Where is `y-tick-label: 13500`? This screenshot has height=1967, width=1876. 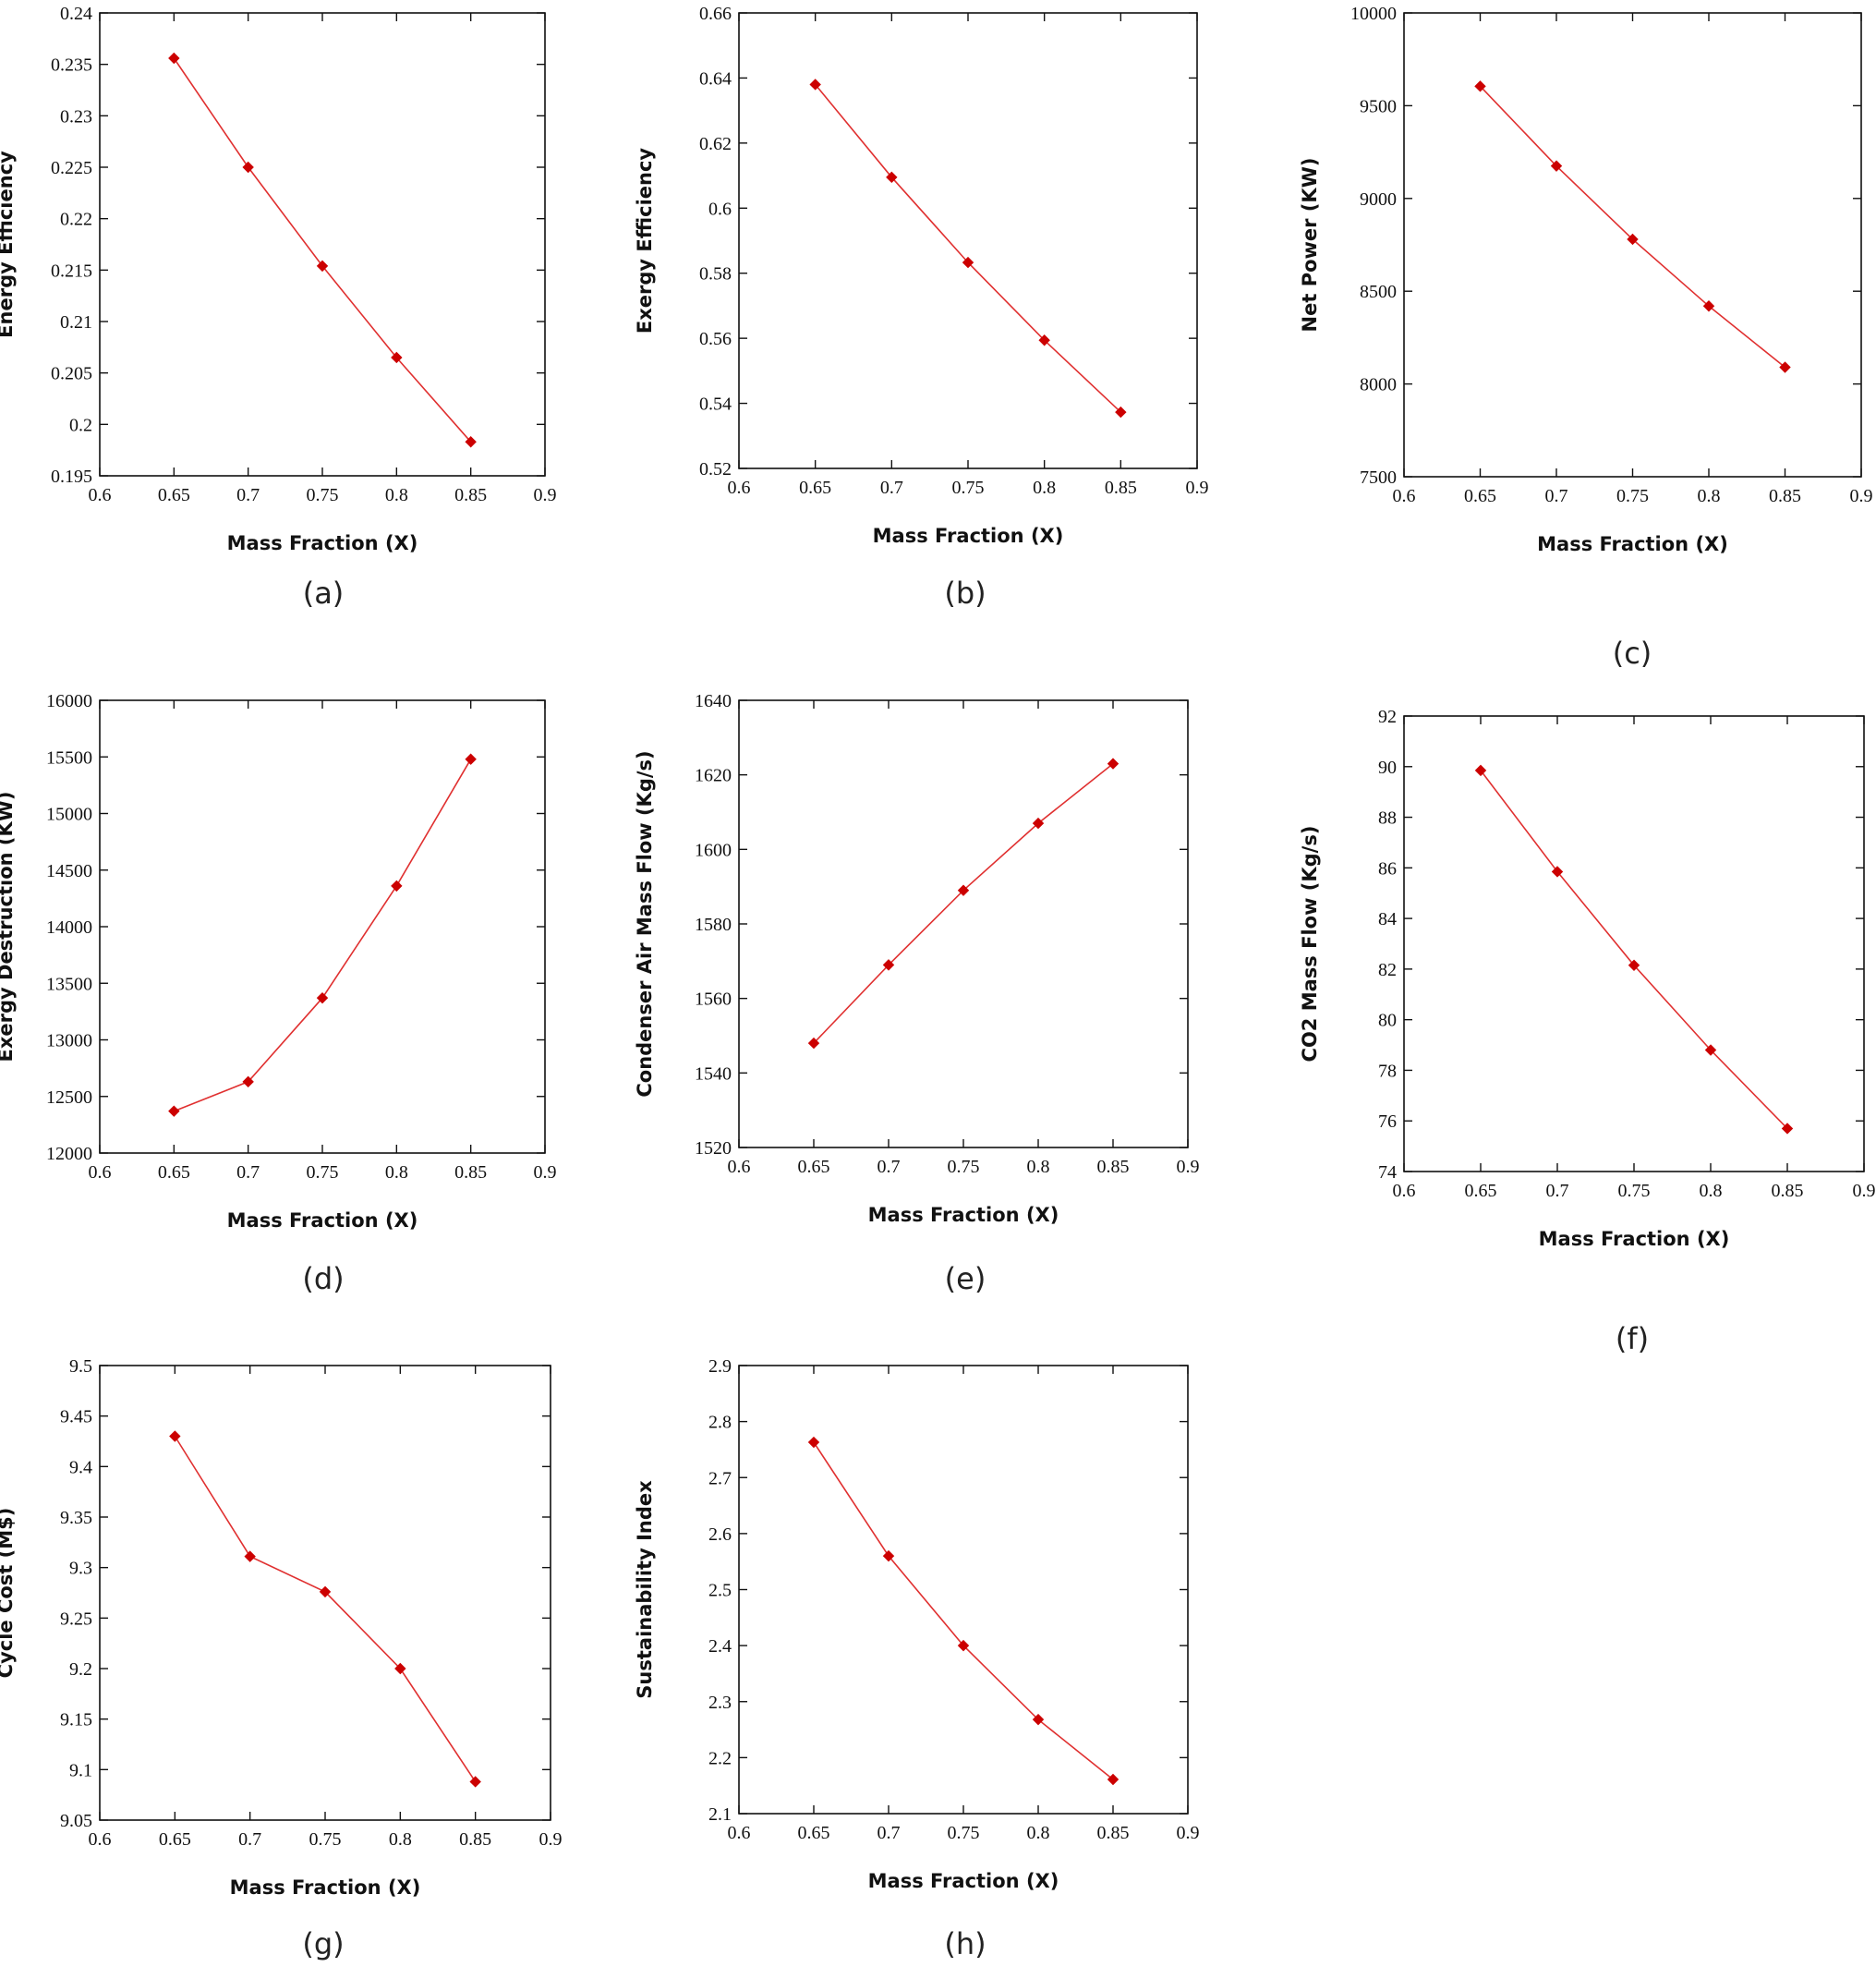 y-tick-label: 13500 is located at coordinates (69, 984).